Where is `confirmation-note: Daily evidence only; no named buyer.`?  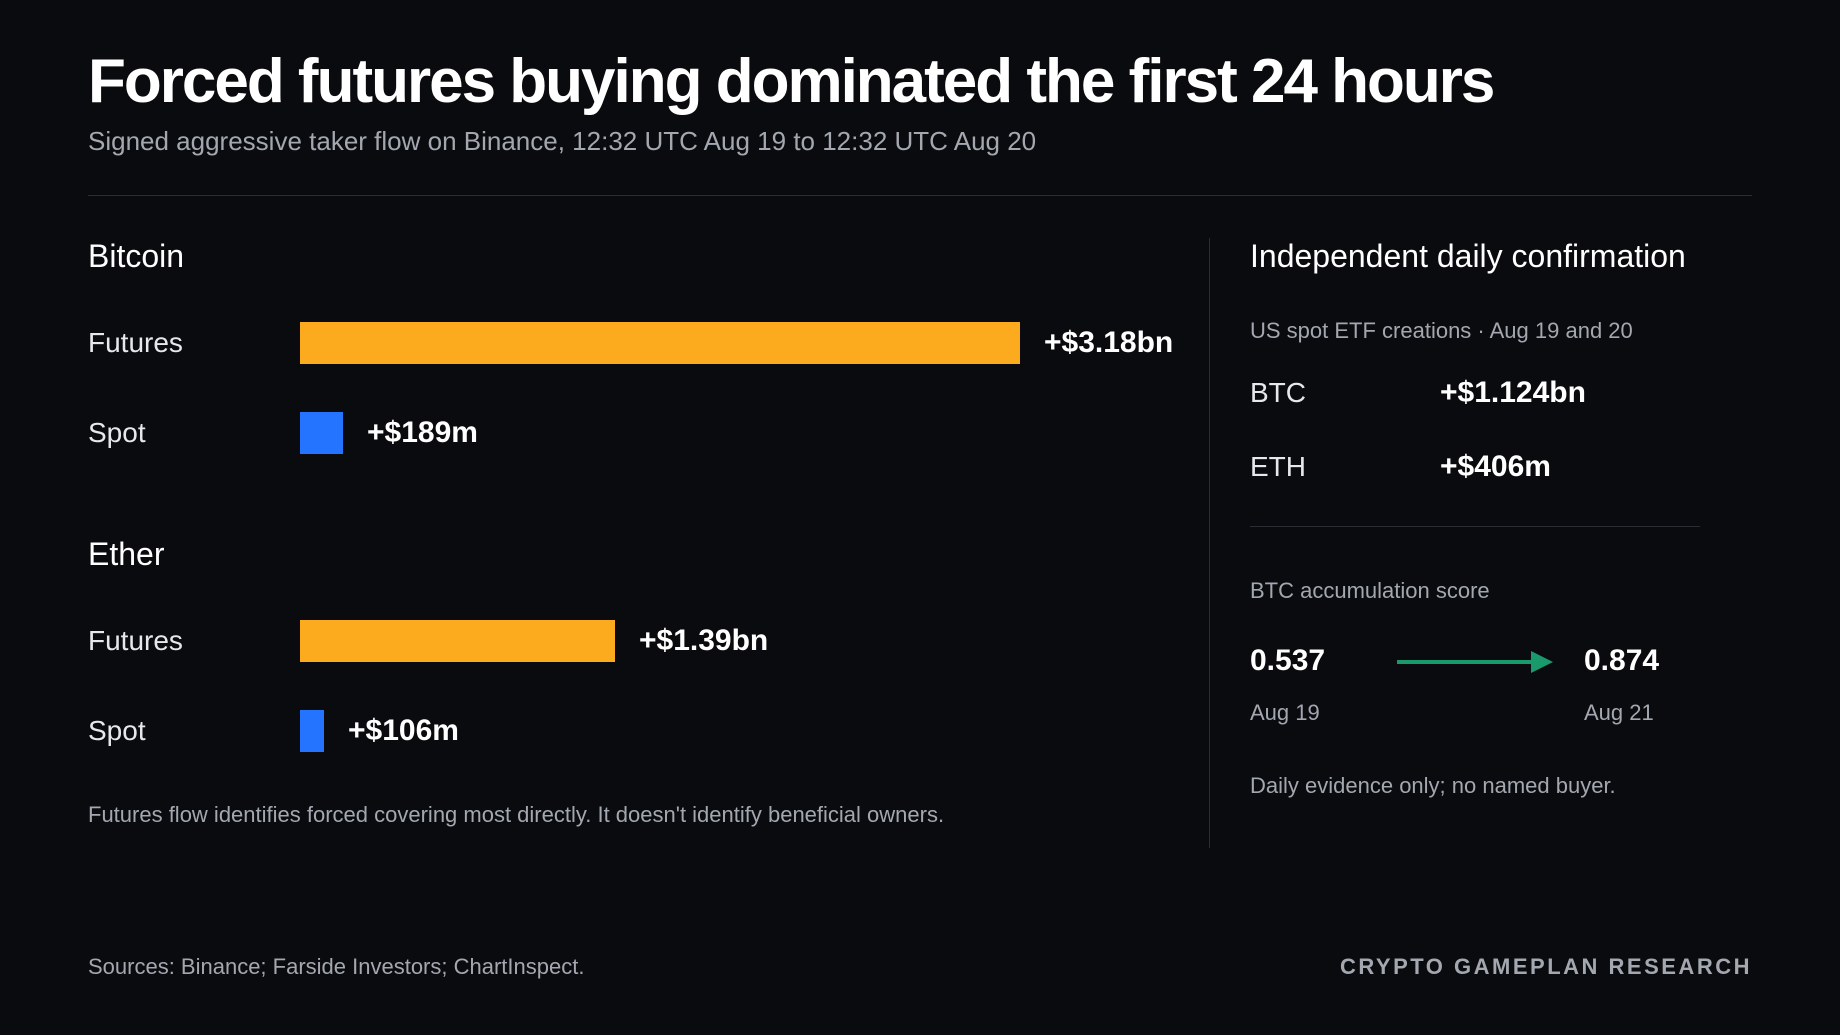
confirmation-note: Daily evidence only; no named buyer. is located at coordinates (1433, 785).